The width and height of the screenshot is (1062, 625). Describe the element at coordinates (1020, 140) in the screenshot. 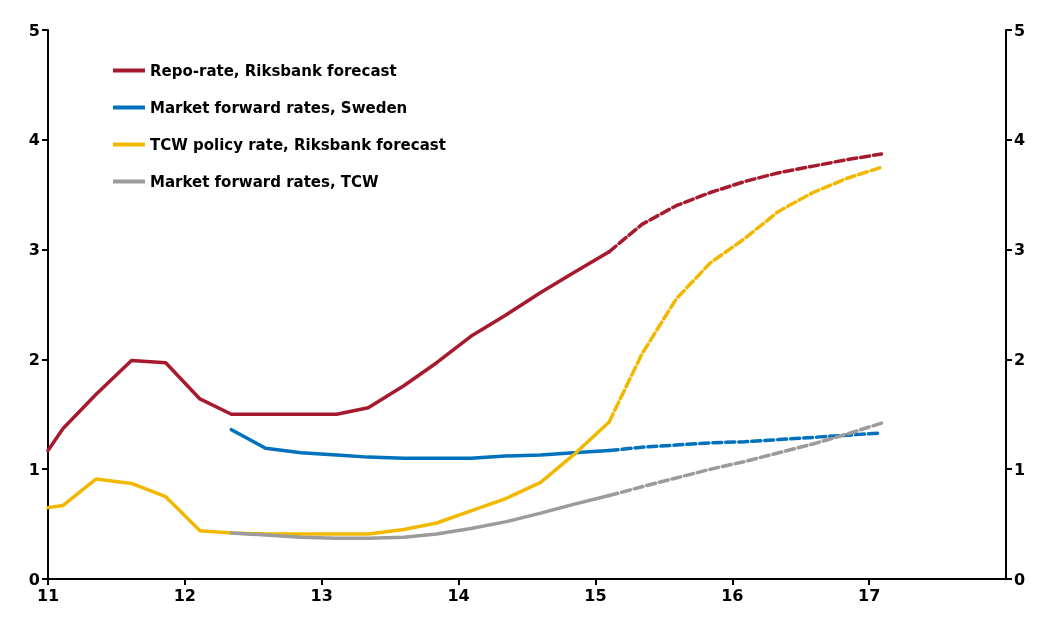

I see `y2-tick-label: 4` at that location.